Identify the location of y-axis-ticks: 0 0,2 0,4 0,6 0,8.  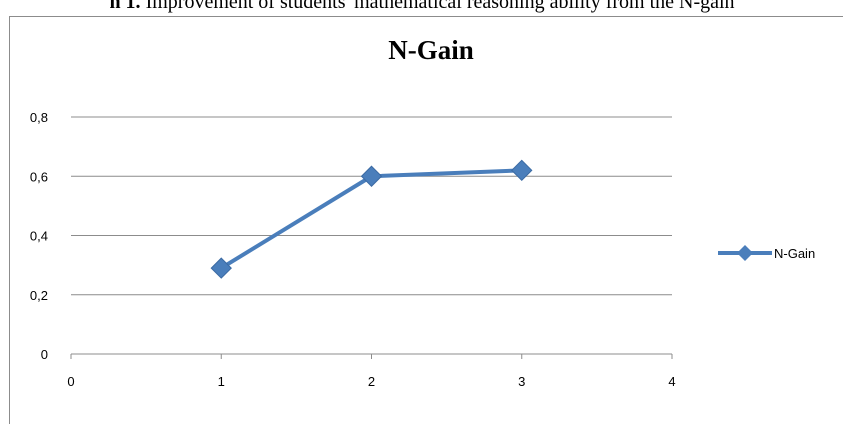
(39, 236).